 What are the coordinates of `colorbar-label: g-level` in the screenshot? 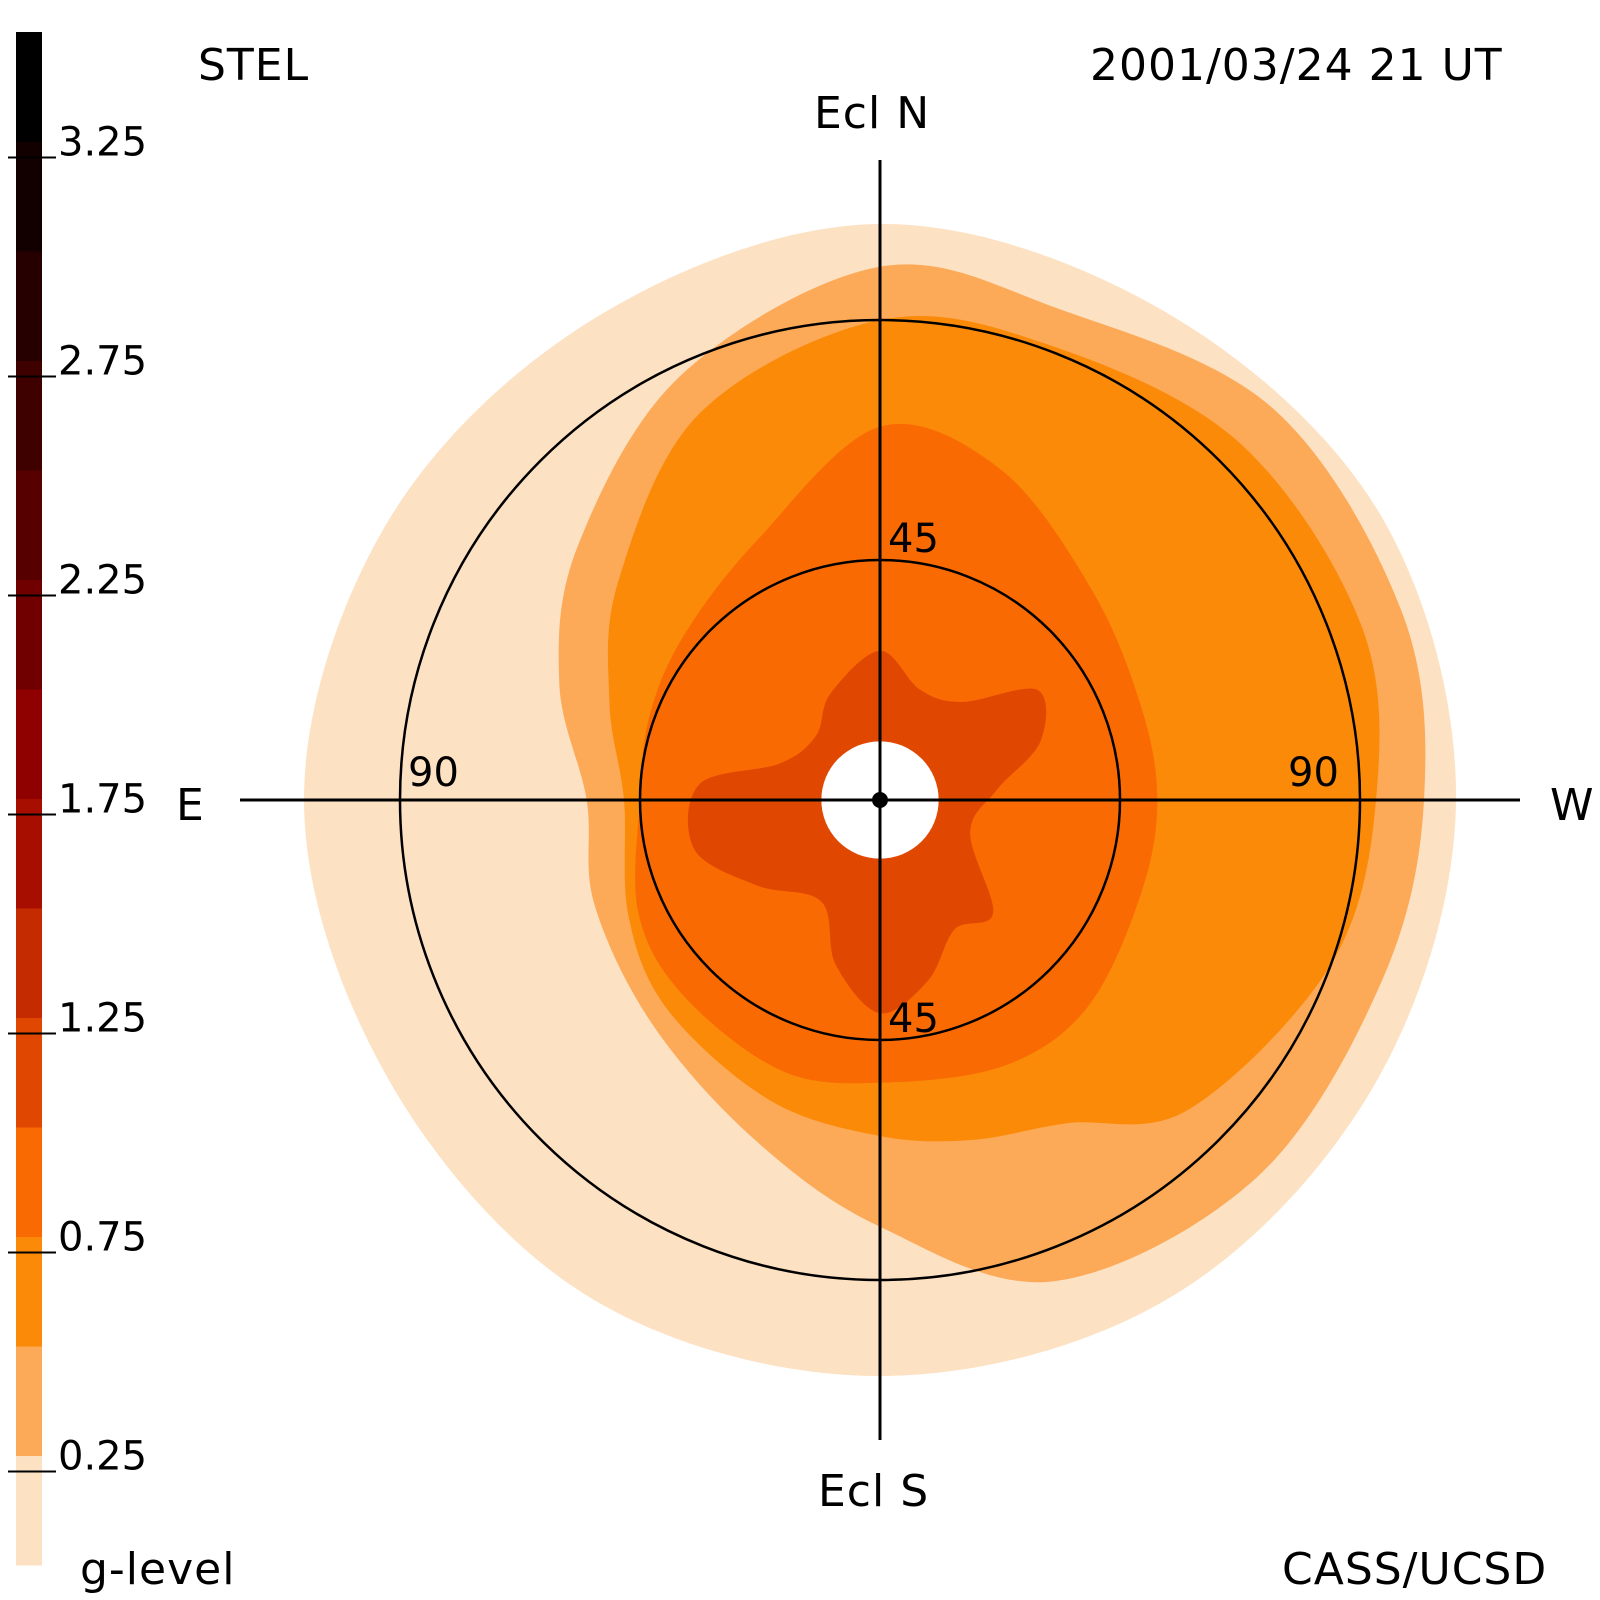 It's located at (158, 1569).